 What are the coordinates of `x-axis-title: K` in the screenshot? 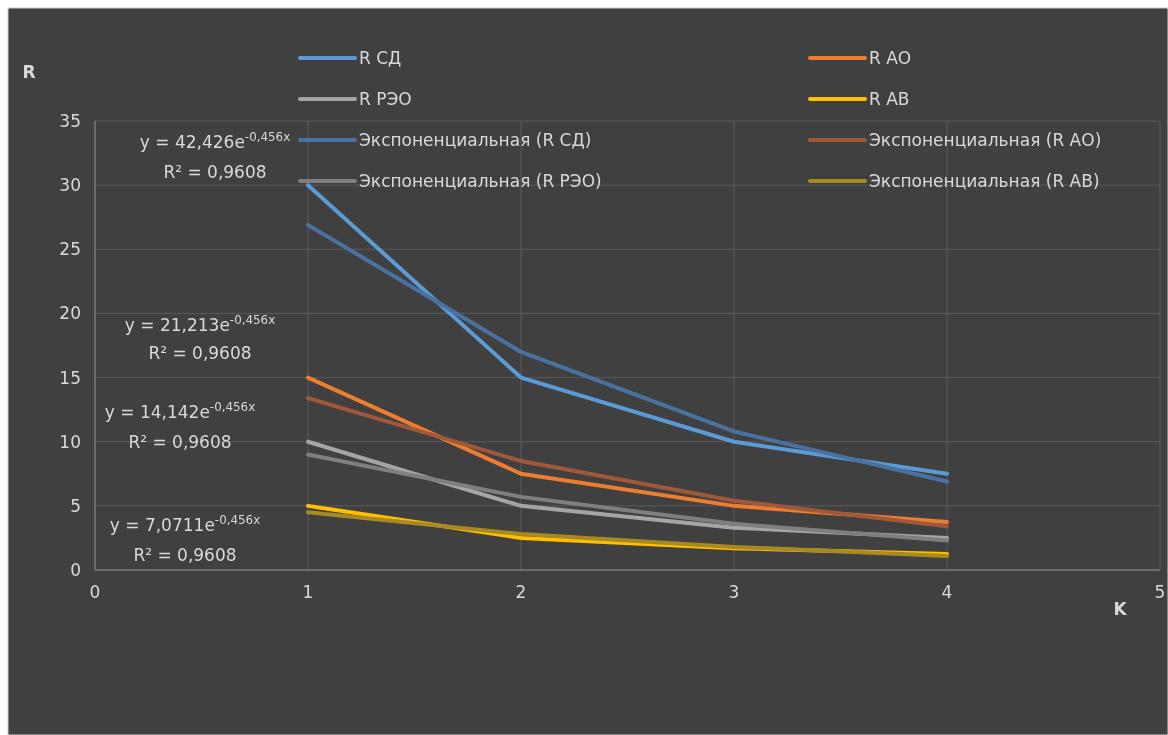 It's located at (1120, 609).